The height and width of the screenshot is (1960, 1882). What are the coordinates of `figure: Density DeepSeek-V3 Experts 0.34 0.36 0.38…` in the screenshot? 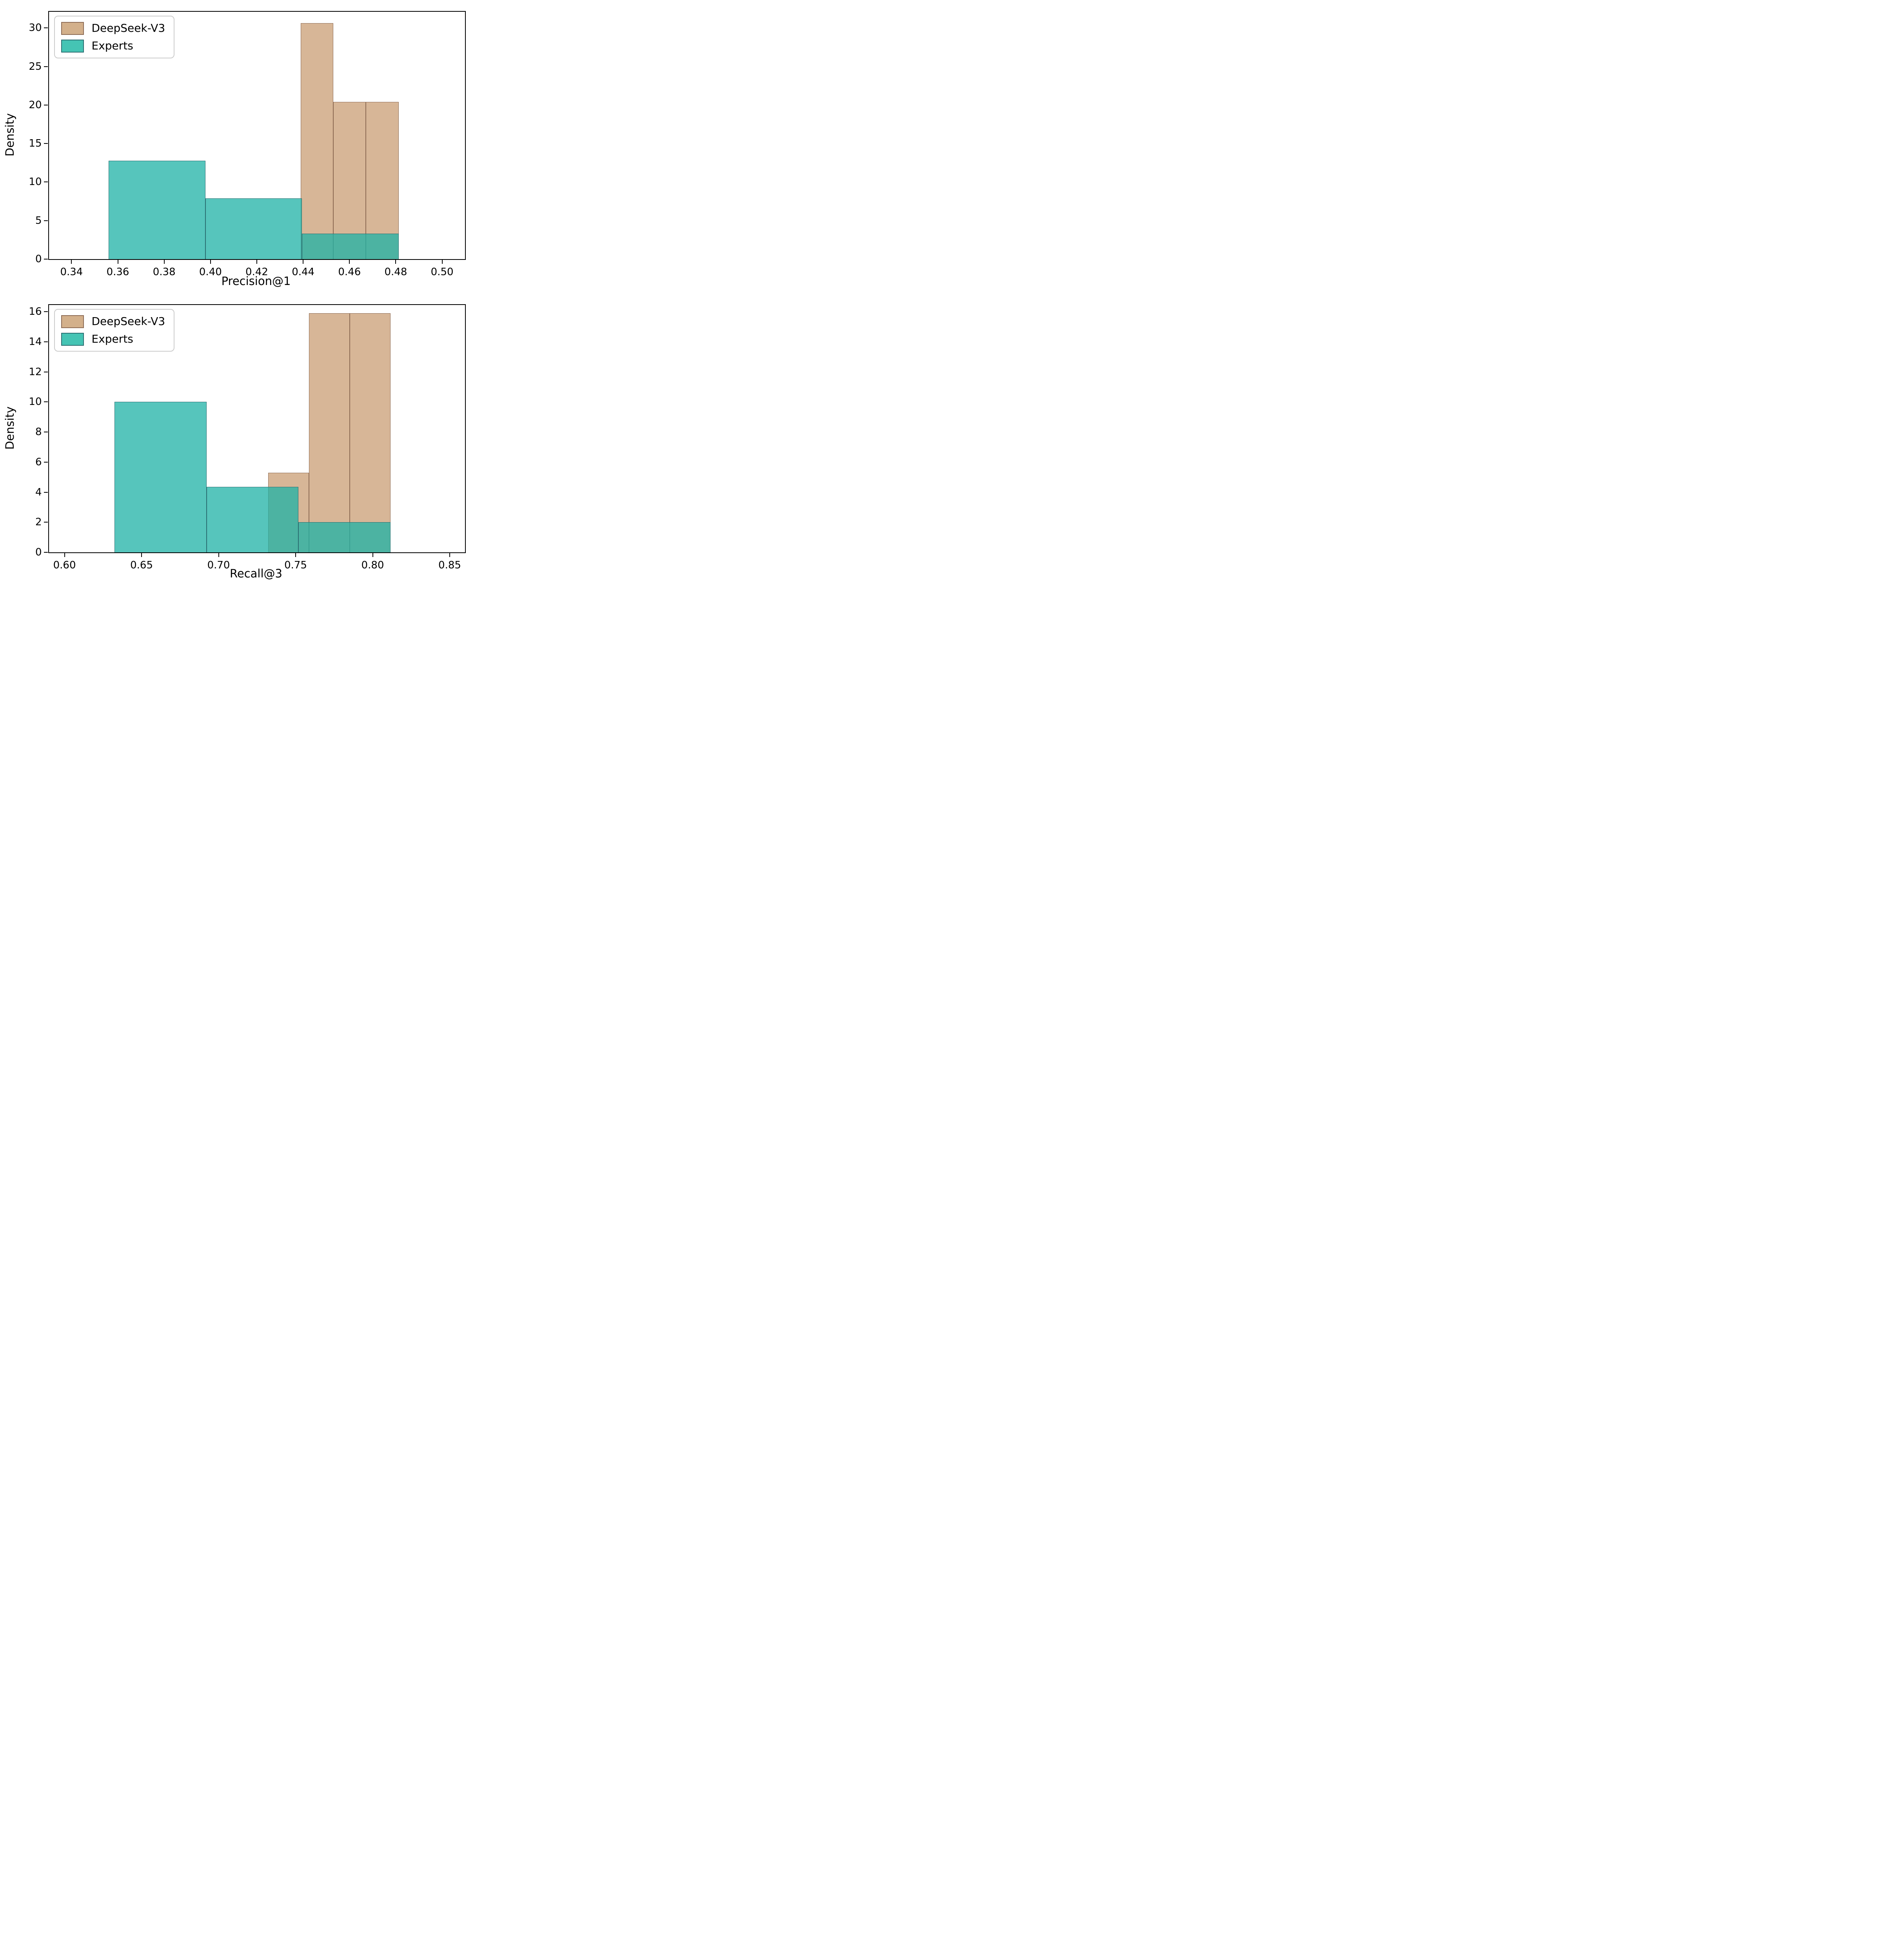 It's located at (235, 294).